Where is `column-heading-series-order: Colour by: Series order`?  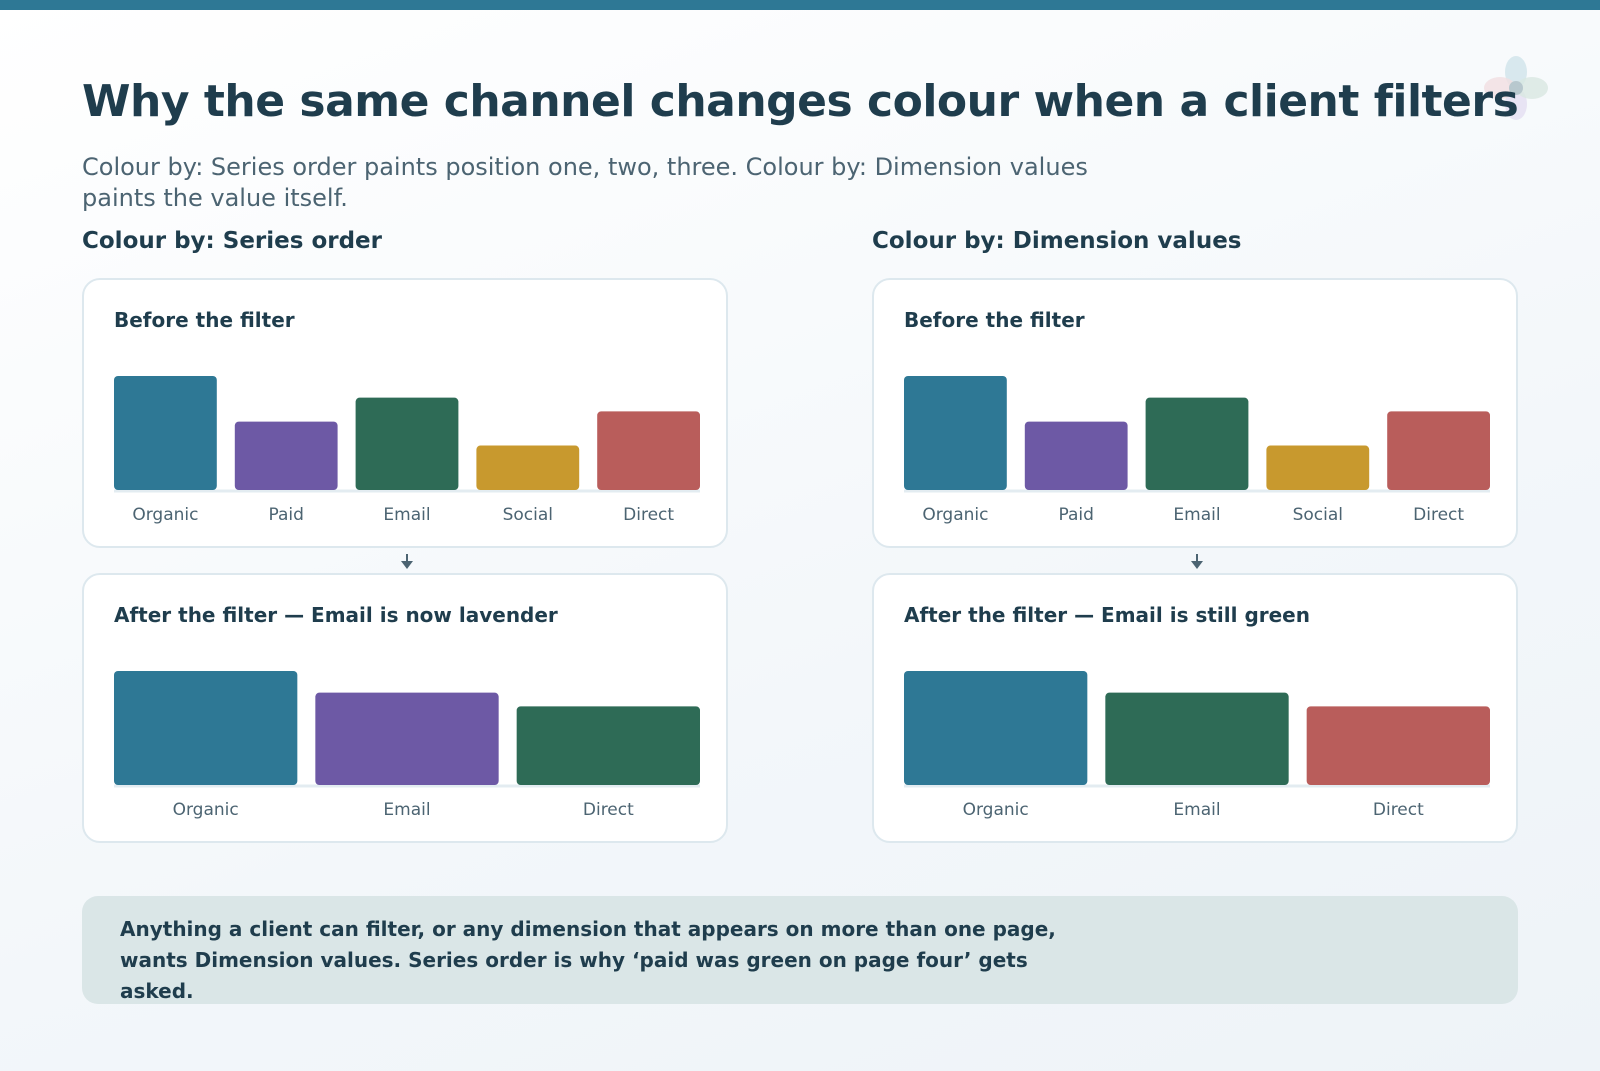
column-heading-series-order: Colour by: Series order is located at coordinates (232, 241).